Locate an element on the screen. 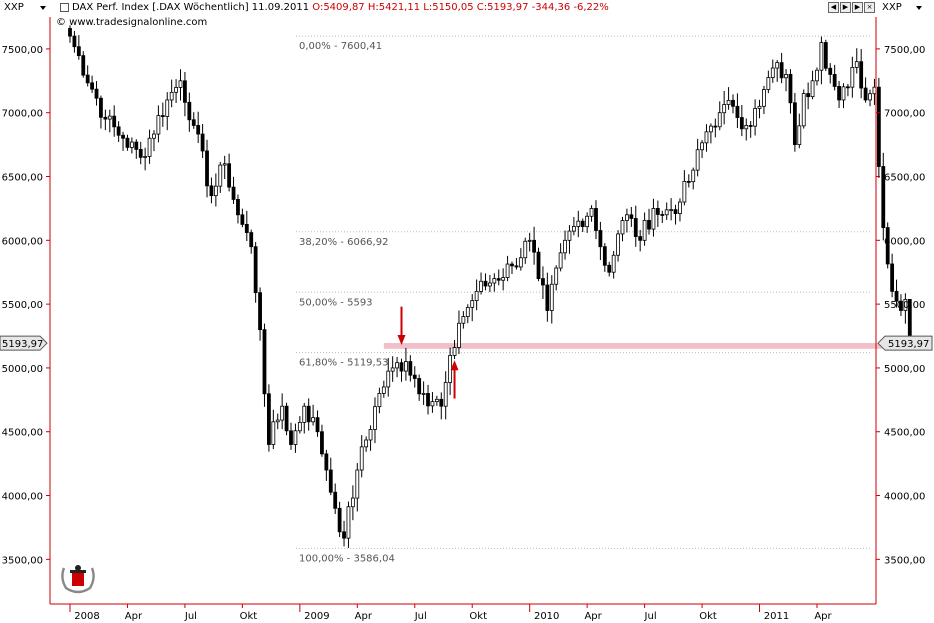 This screenshot has height=623, width=934. visibility-checkbox is located at coordinates (64, 7).